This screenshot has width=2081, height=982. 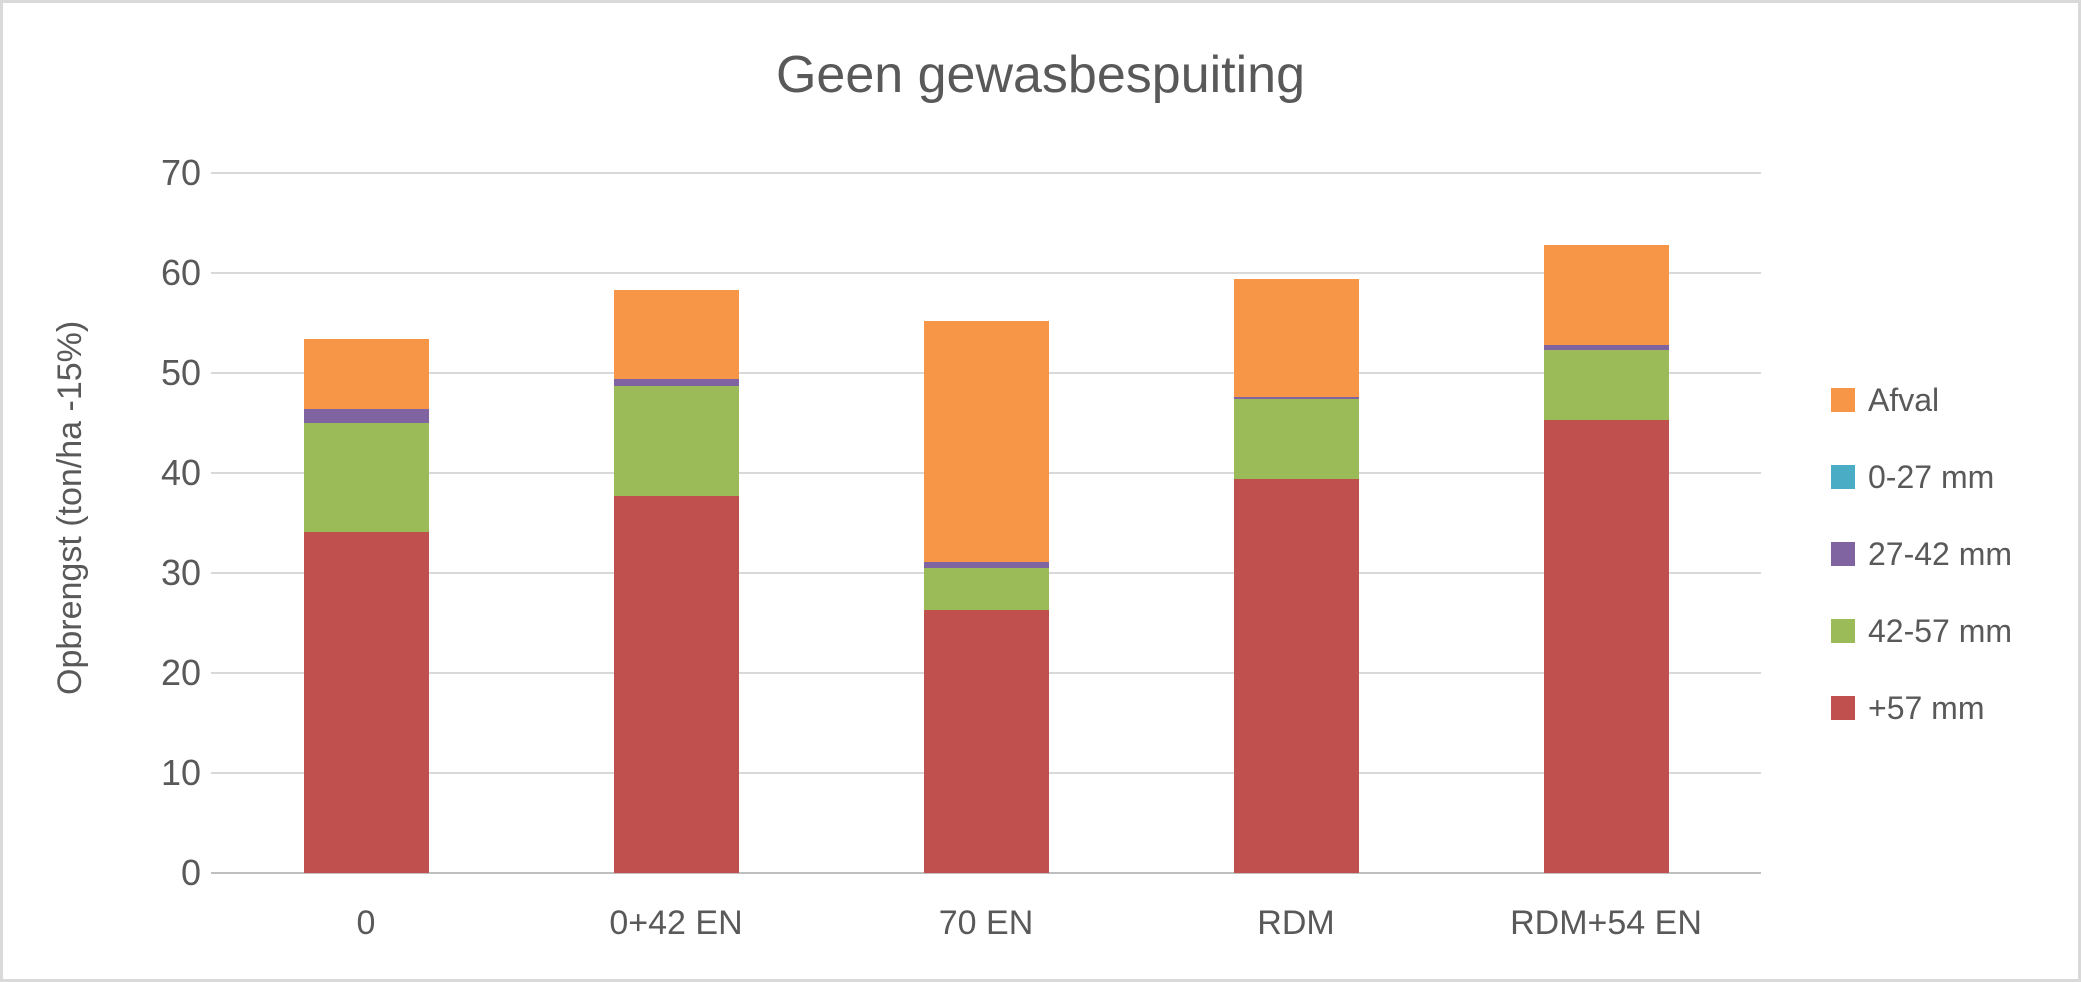 What do you see at coordinates (1931, 477) in the screenshot?
I see `legend-label: 0-27 mm` at bounding box center [1931, 477].